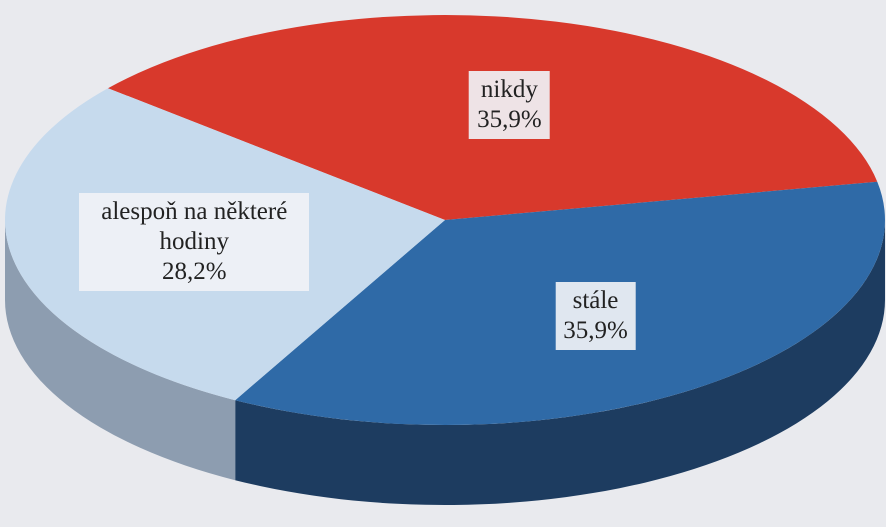 The image size is (886, 527). What do you see at coordinates (194, 227) in the screenshot?
I see `slice-category: alespoň na některé hodiny` at bounding box center [194, 227].